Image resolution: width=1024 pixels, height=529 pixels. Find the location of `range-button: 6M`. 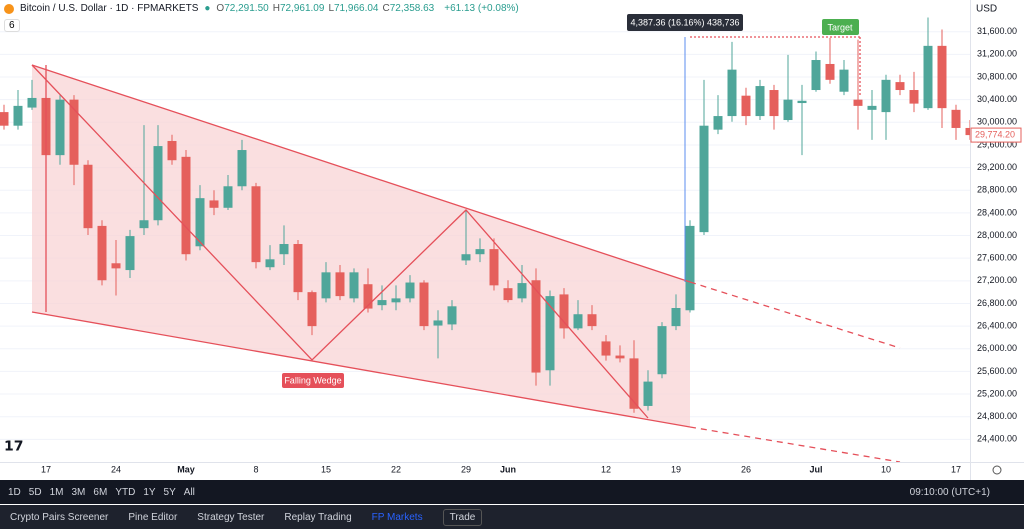

range-button: 6M is located at coordinates (100, 492).